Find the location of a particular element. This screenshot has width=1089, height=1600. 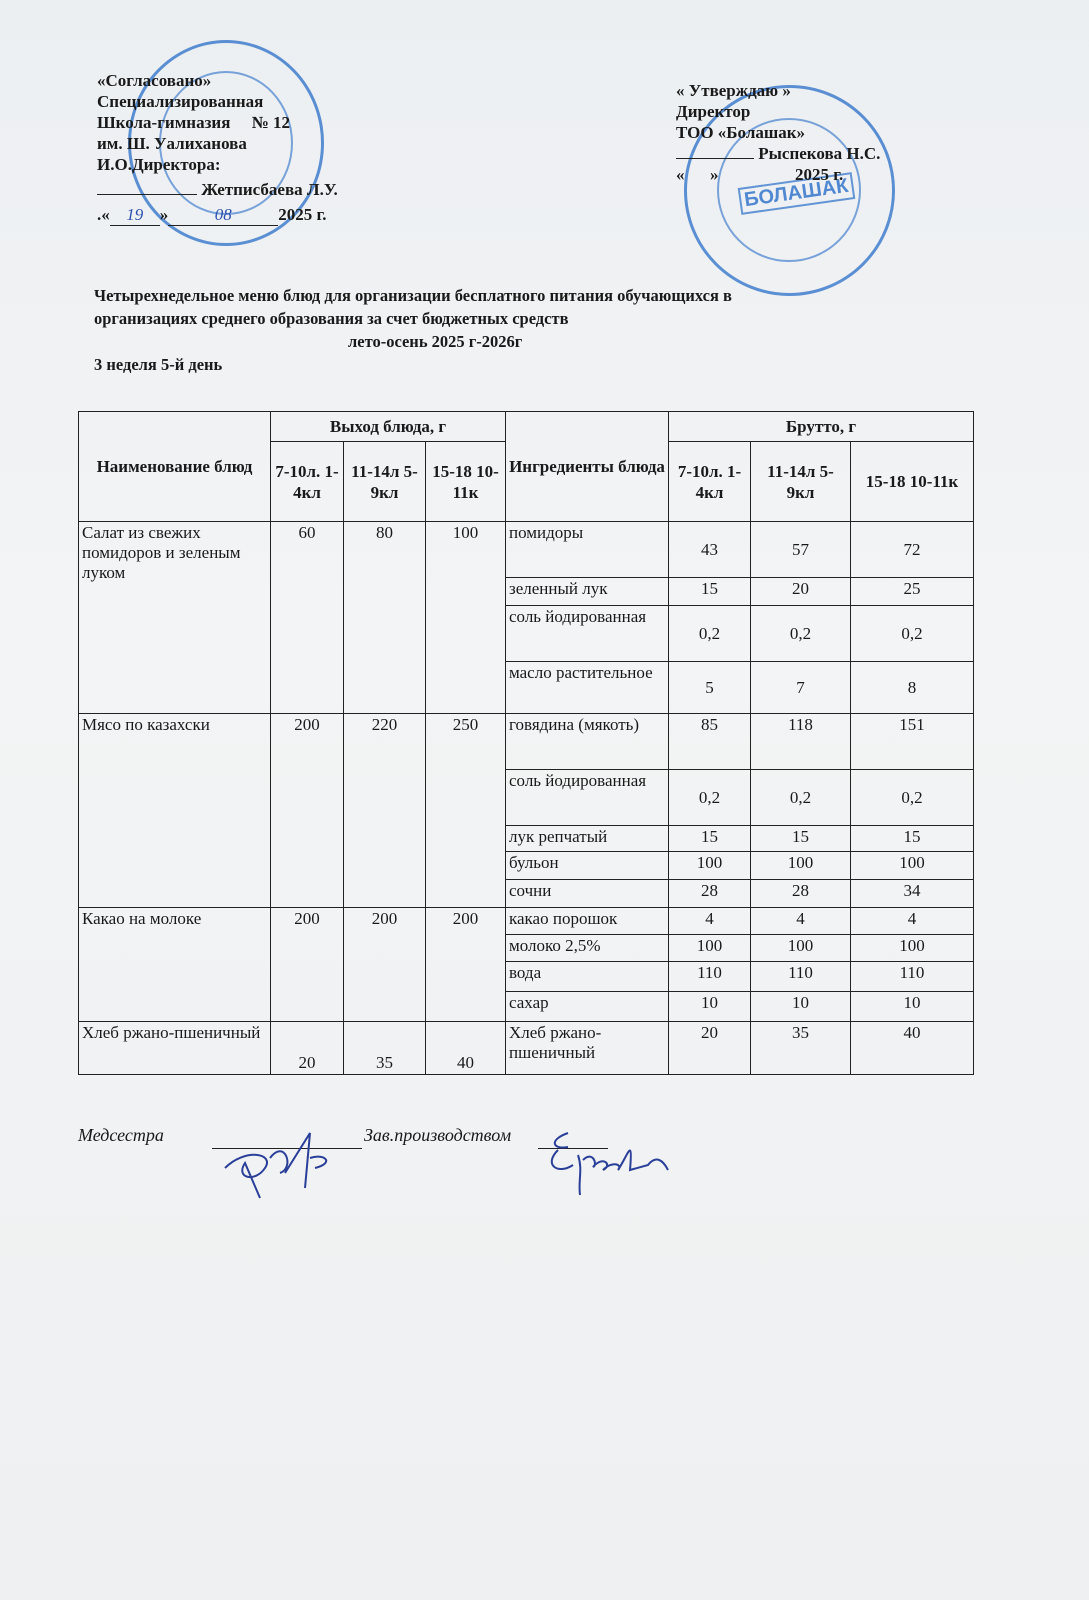

ingredient-gross: 28 is located at coordinates (709, 893).